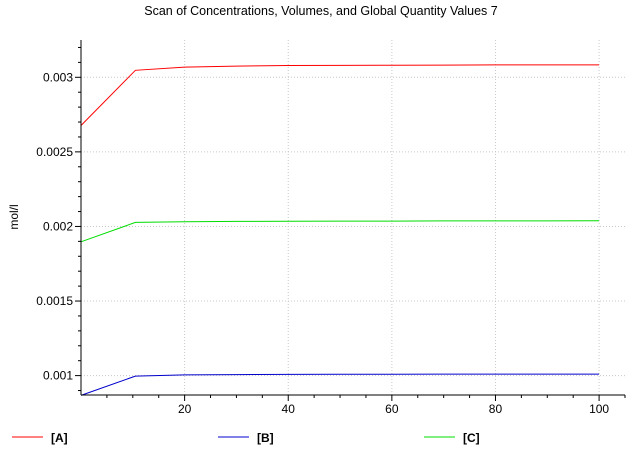  What do you see at coordinates (289, 409) in the screenshot?
I see `x-tick-label: 40` at bounding box center [289, 409].